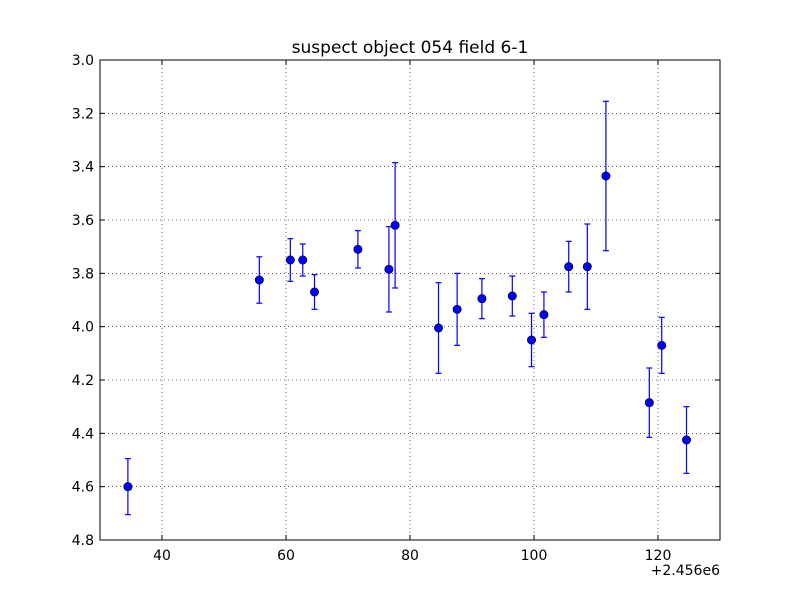 The image size is (800, 600). I want to click on y-tick-label: 4.4, so click(83, 434).